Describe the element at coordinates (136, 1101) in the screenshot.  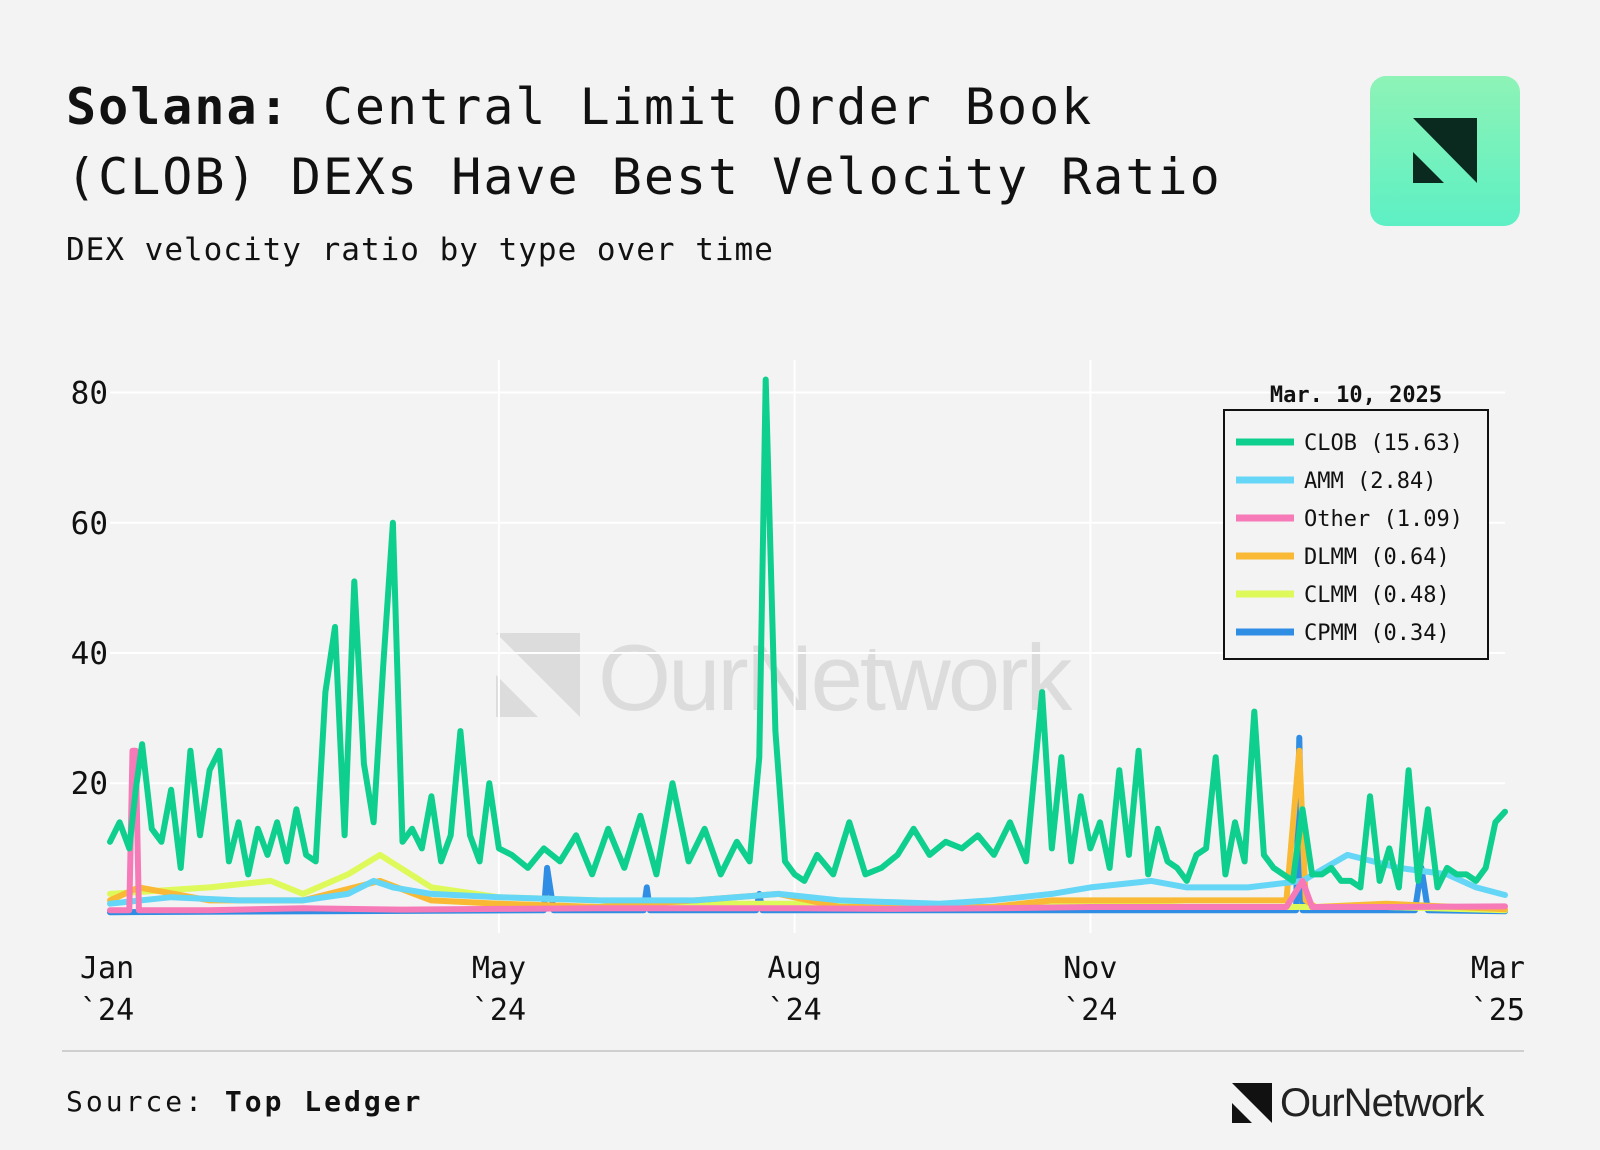
I see `source-label: Source:` at that location.